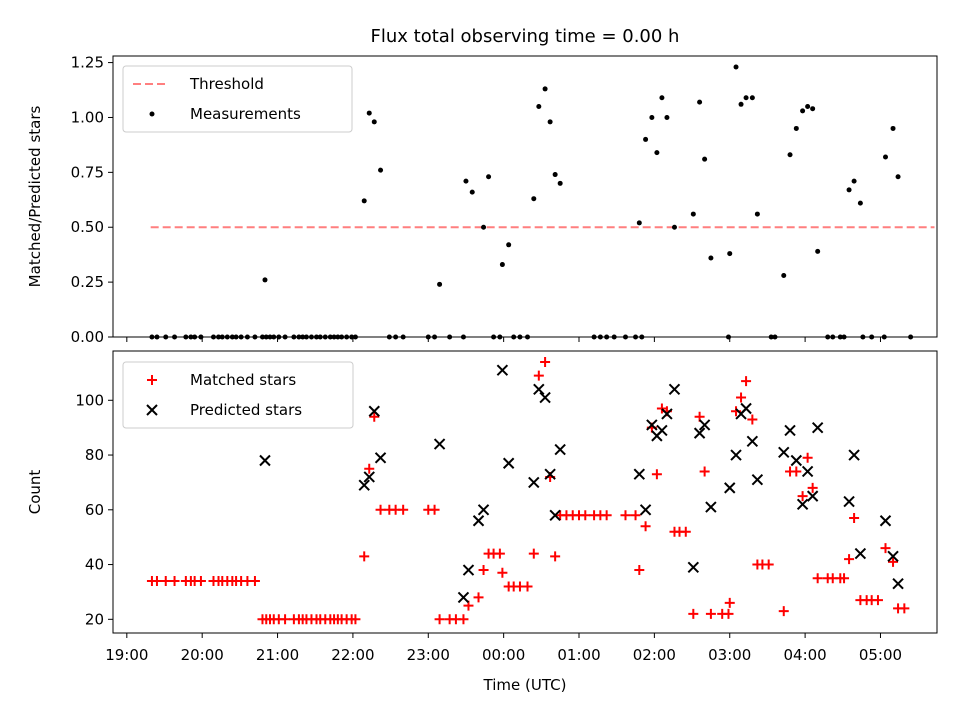 The height and width of the screenshot is (720, 960). I want to click on x-tick-label: 04:00, so click(804, 655).